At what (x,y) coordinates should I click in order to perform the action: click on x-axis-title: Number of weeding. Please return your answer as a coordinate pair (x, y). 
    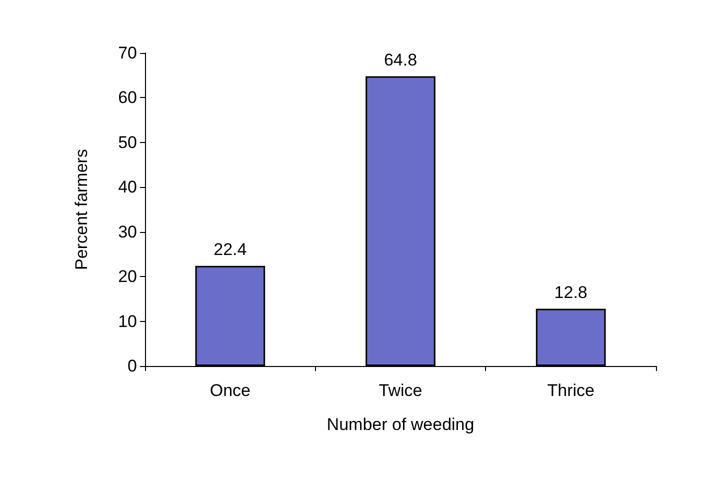
    Looking at the image, I should click on (400, 424).